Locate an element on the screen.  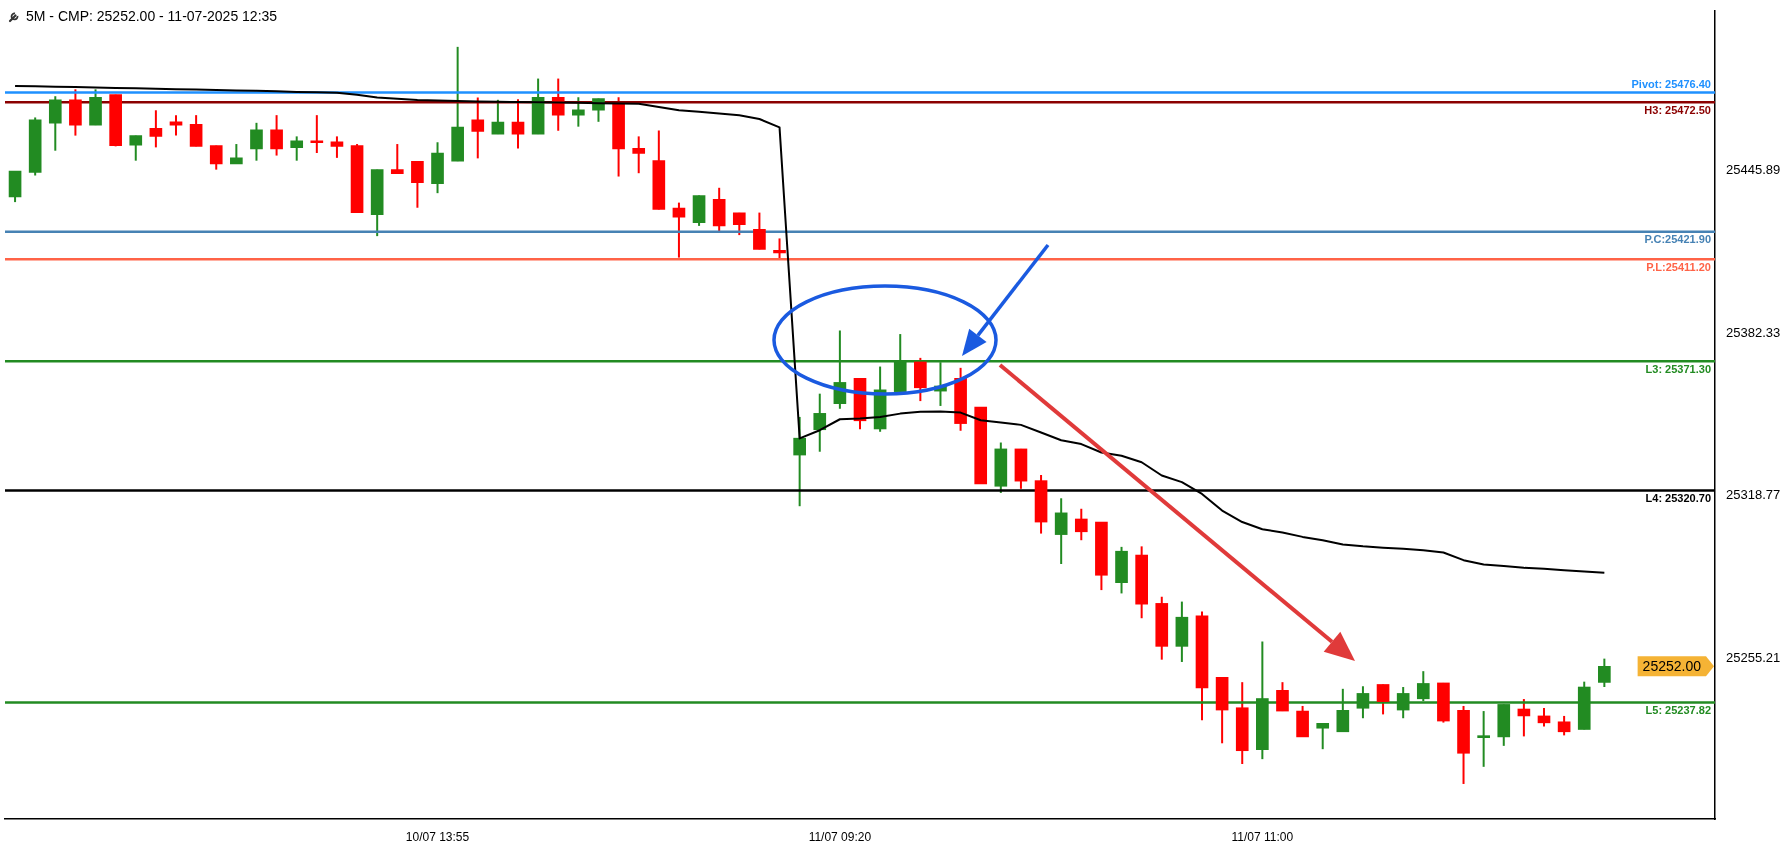
ref-line-label: L5: 25237.82 is located at coordinates (1678, 710).